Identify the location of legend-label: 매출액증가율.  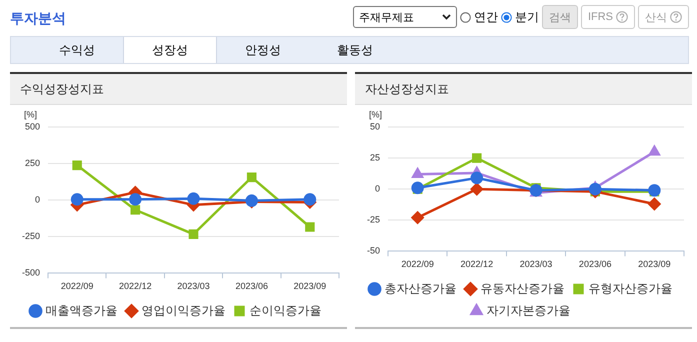
(82, 310).